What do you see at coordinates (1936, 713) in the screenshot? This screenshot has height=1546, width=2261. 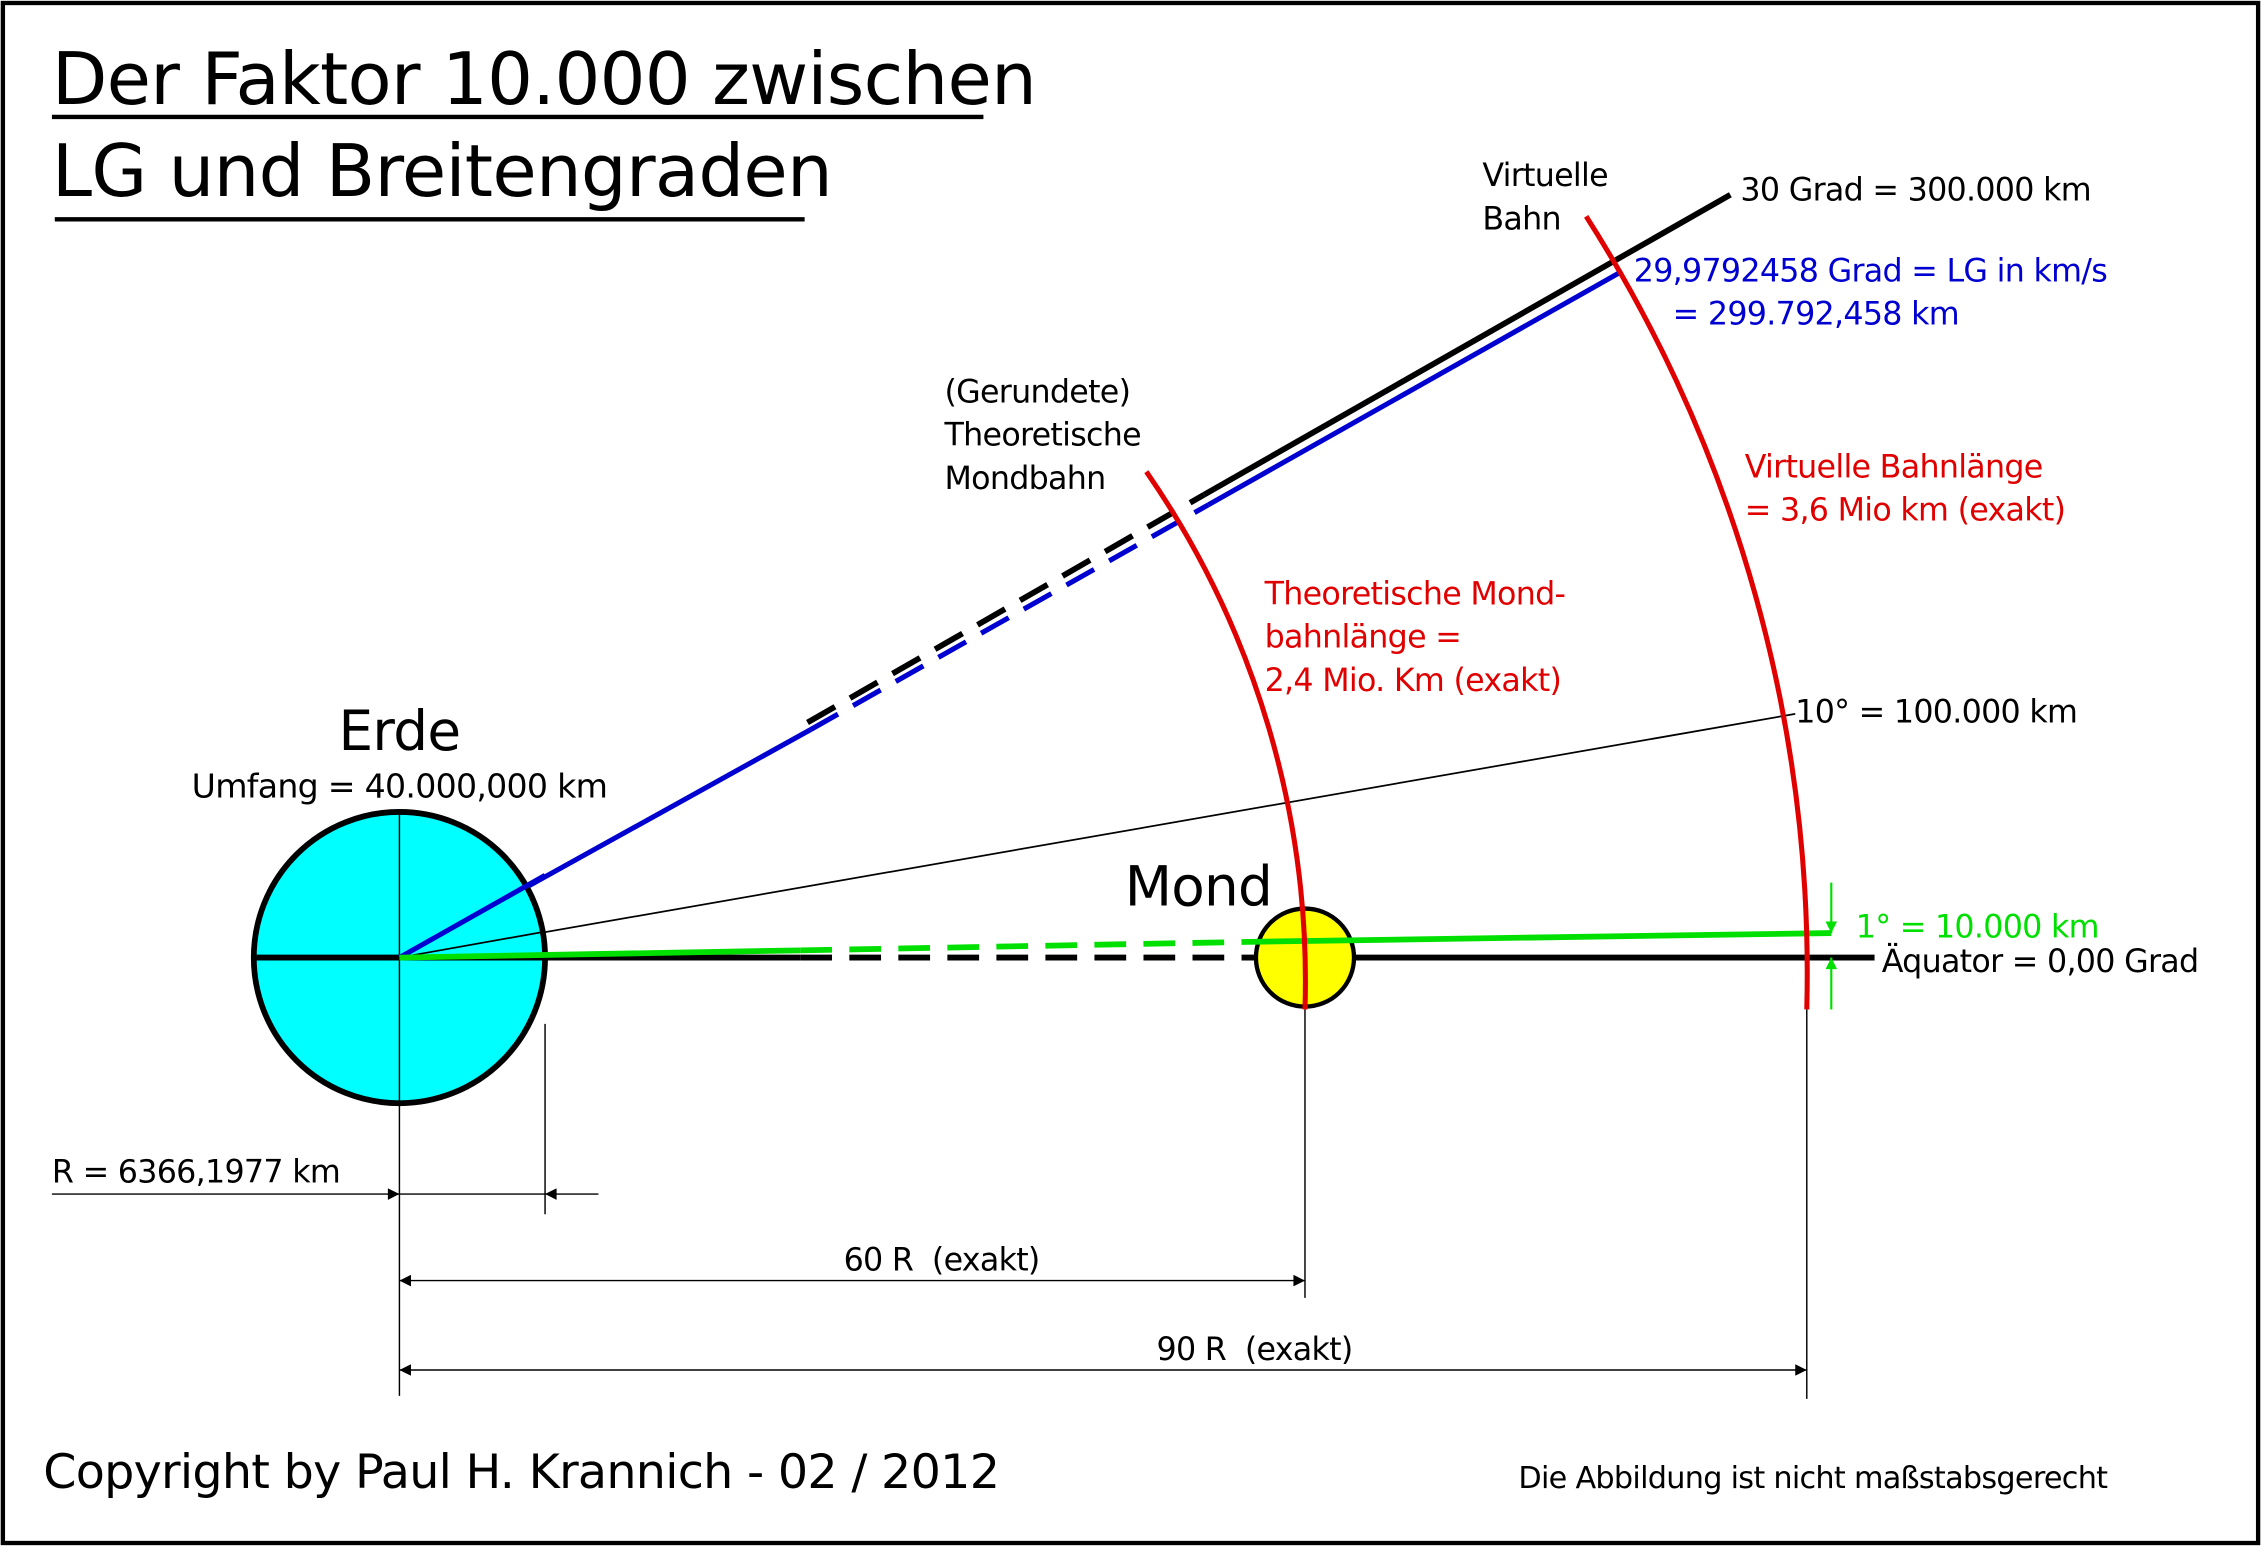 I see `label: 10° = 100.000 km` at bounding box center [1936, 713].